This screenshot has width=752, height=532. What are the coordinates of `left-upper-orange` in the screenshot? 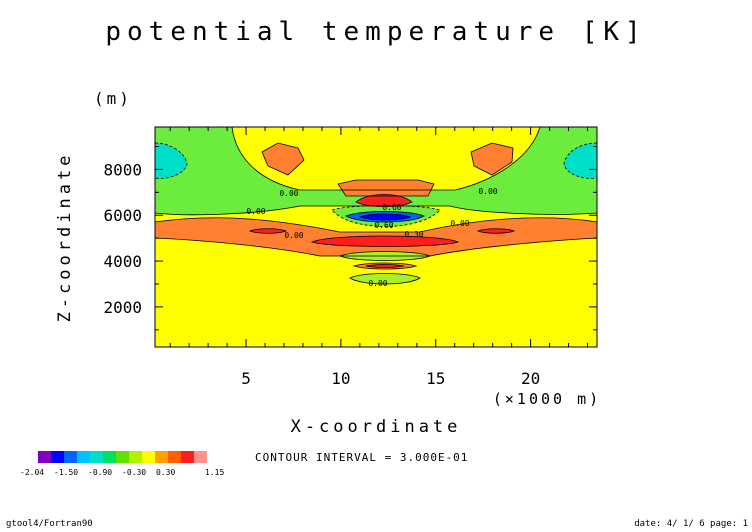 It's located at (283, 159).